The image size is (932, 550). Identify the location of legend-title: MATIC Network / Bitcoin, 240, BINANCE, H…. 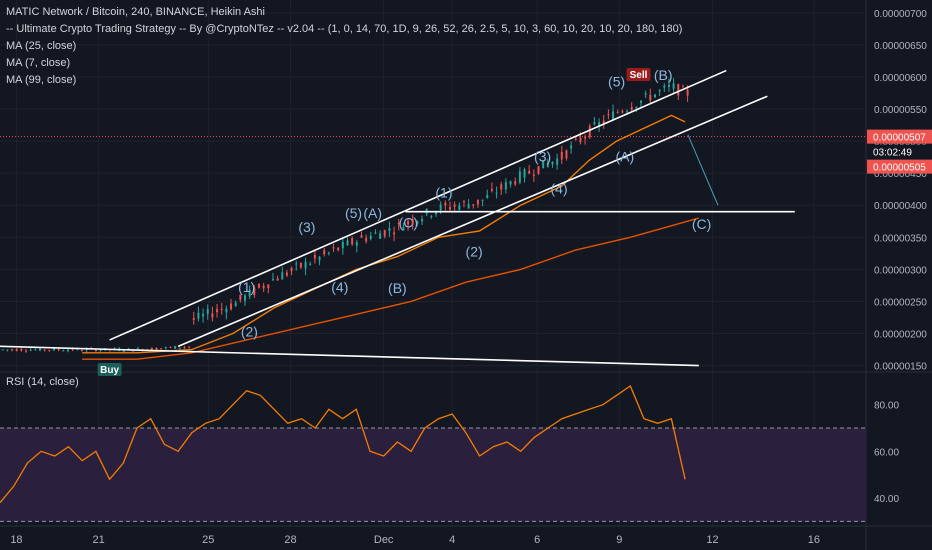
(135, 12).